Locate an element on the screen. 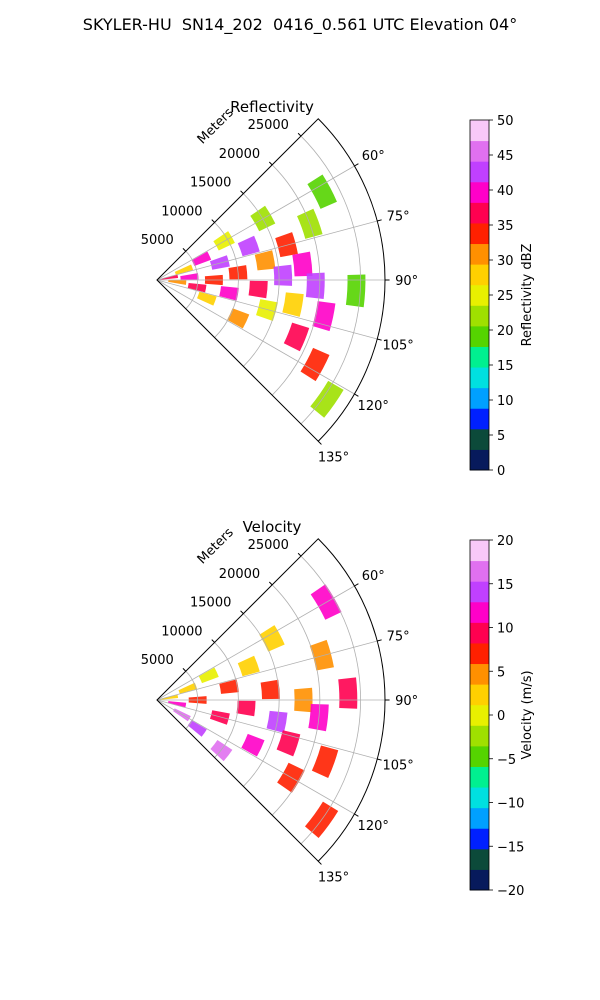 The height and width of the screenshot is (1000, 600). velocity-azimuth-tick-label: 90° is located at coordinates (406, 701).